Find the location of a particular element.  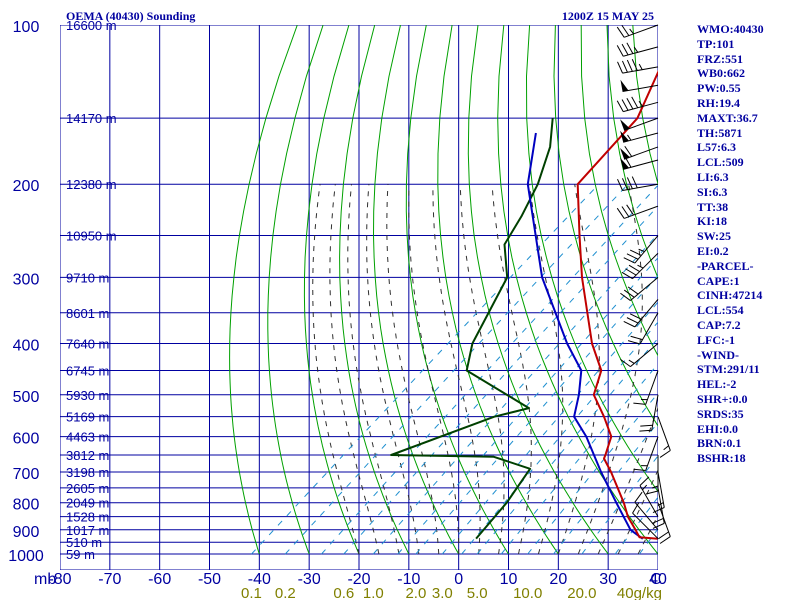

sounding-index-item: L57:6.3 is located at coordinates (716, 147).